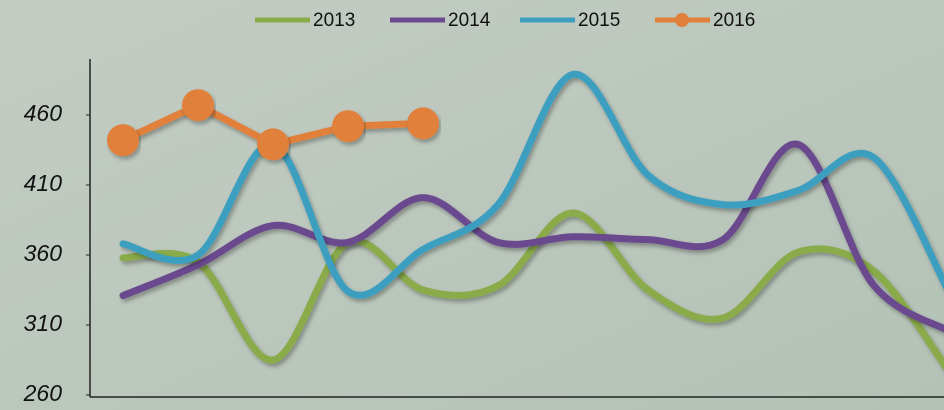 The height and width of the screenshot is (410, 944). I want to click on y-tick-label: 260, so click(43, 393).